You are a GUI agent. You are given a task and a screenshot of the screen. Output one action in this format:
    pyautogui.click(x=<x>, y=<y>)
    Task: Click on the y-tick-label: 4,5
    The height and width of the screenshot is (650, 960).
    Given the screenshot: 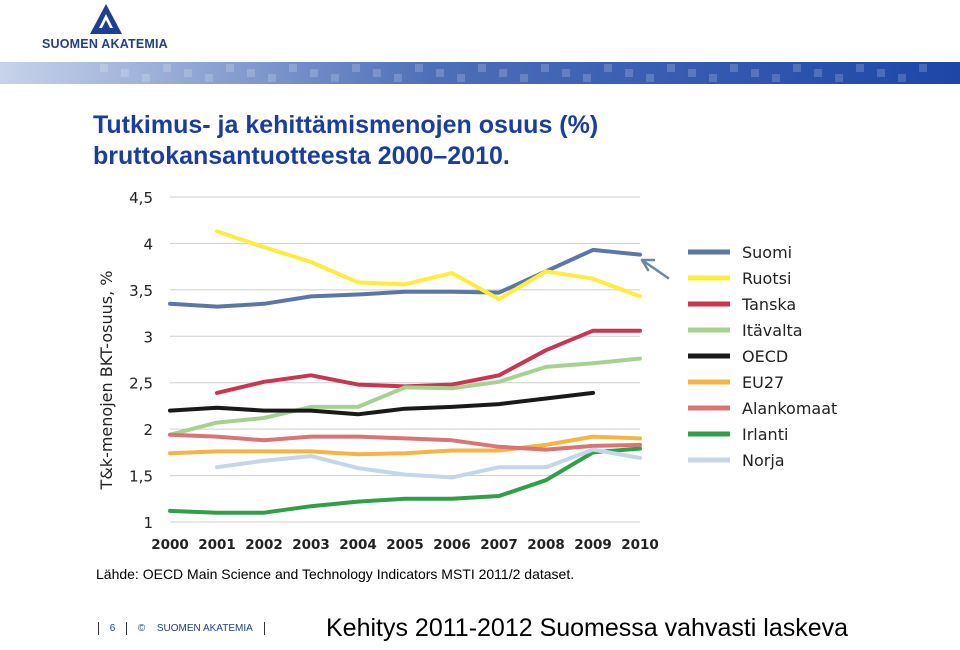 What is the action you would take?
    pyautogui.click(x=141, y=198)
    